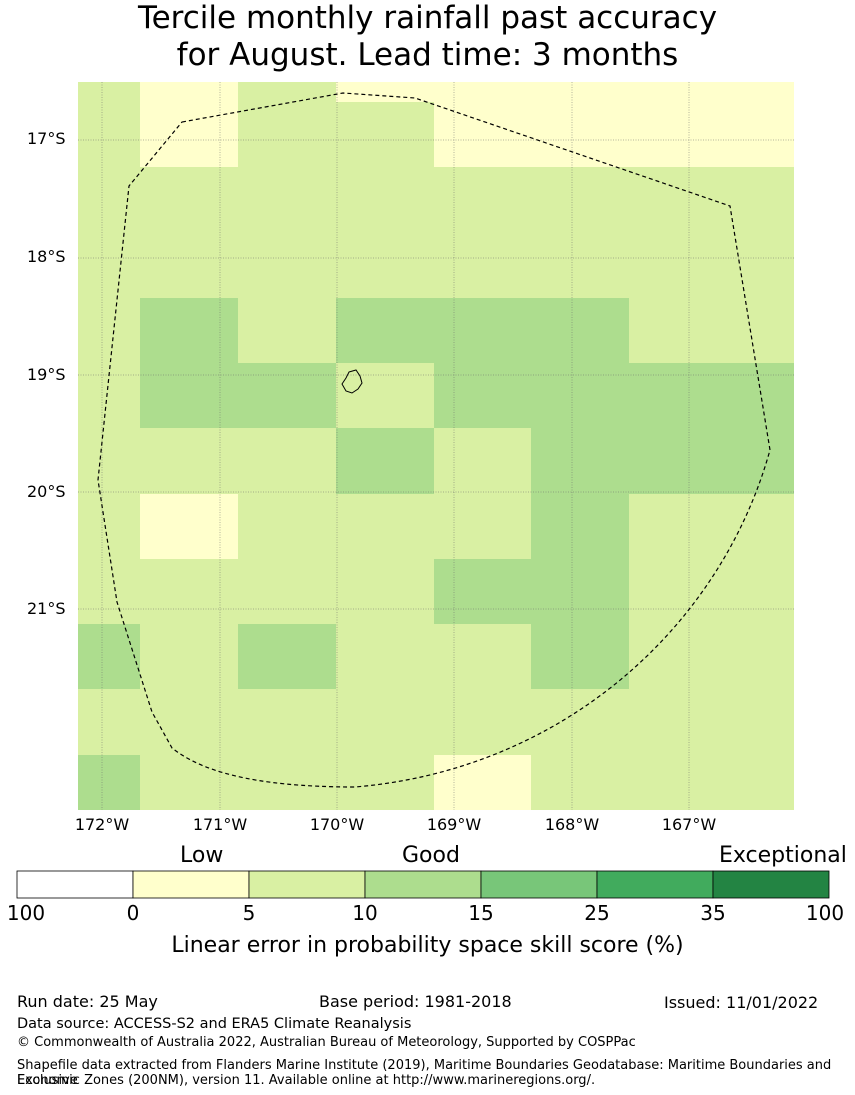  What do you see at coordinates (249, 913) in the screenshot?
I see `legend-tick-label: 5` at bounding box center [249, 913].